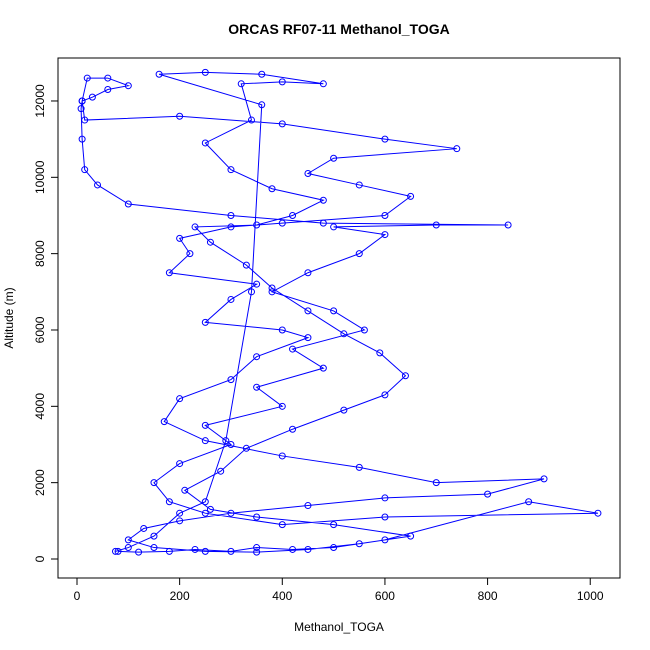 The width and height of the screenshot is (650, 650). Describe the element at coordinates (282, 596) in the screenshot. I see `x-tick-label: 400` at that location.